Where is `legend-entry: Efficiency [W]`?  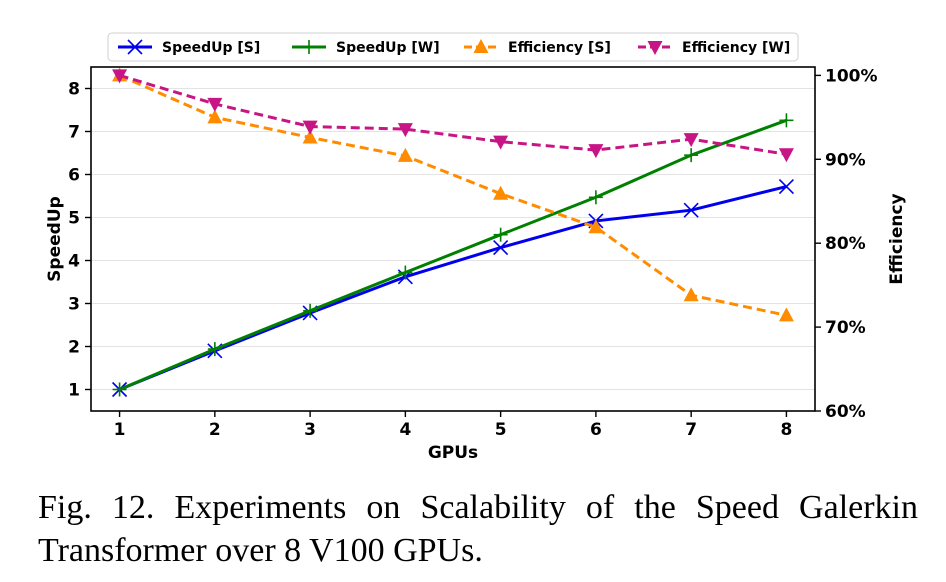
legend-entry: Efficiency [W] is located at coordinates (714, 48).